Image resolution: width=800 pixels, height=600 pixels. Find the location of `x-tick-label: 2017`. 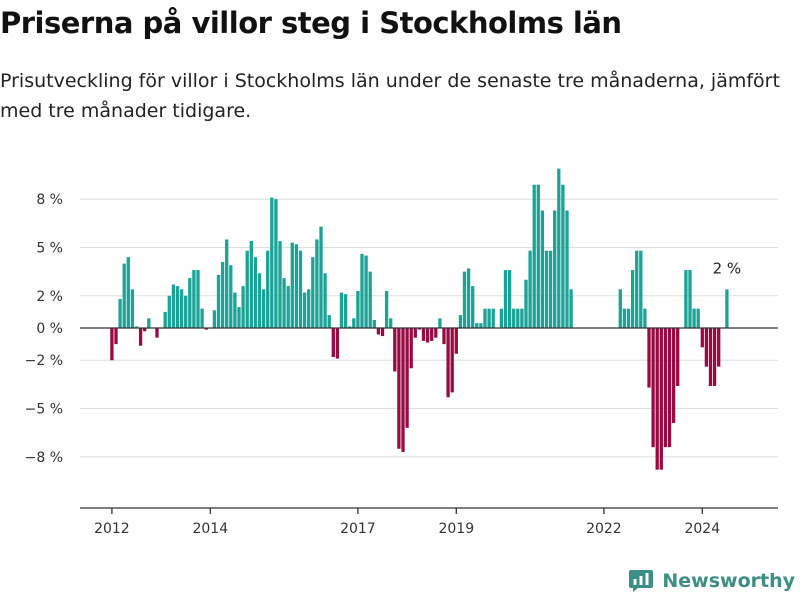

x-tick-label: 2017 is located at coordinates (358, 529).